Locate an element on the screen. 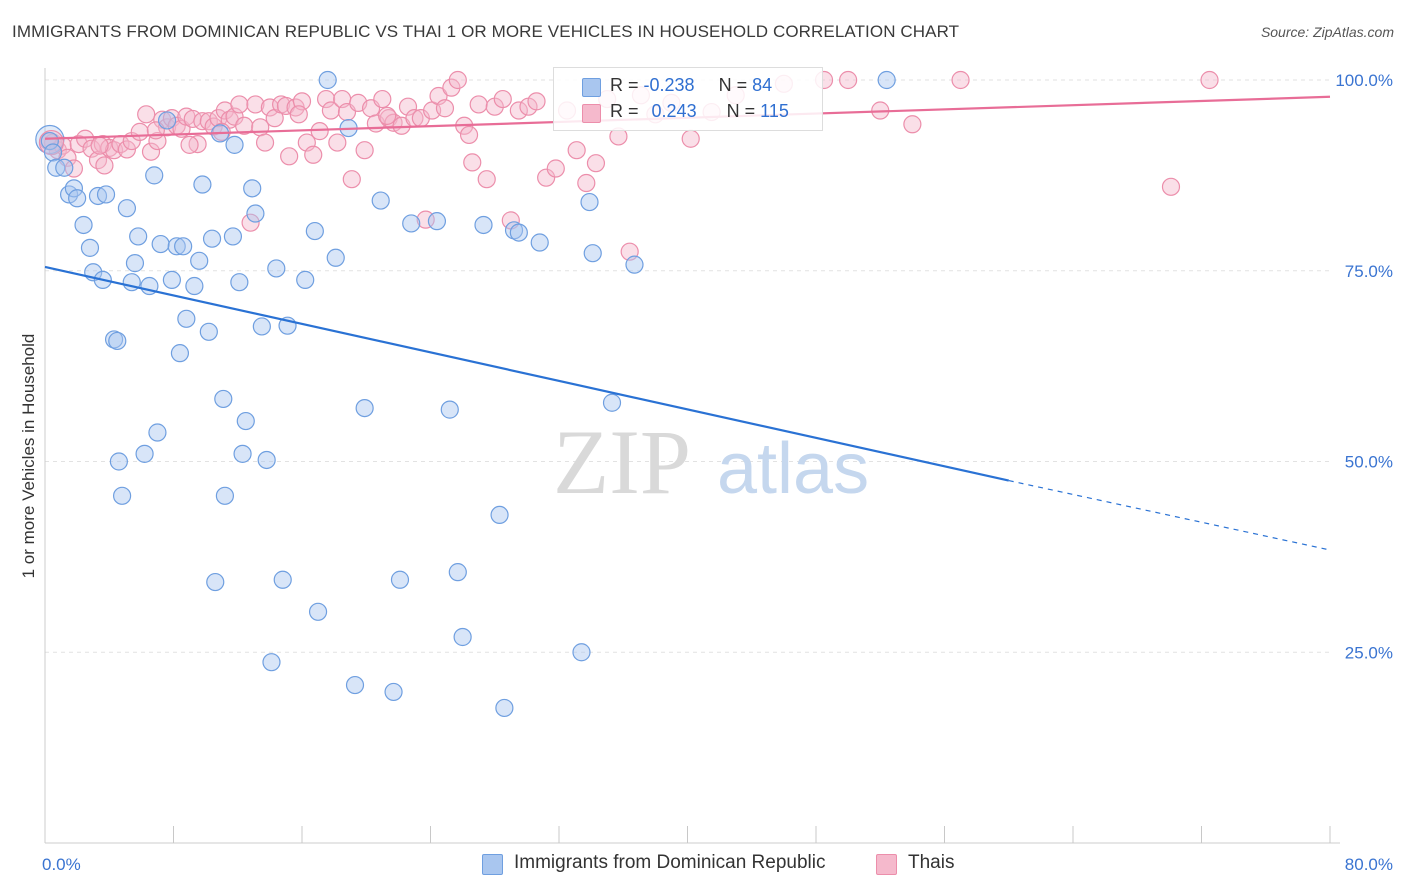 Image resolution: width=1406 pixels, height=892 pixels. y-axis-label: 1 or more Vehicles in Household is located at coordinates (28, 456).